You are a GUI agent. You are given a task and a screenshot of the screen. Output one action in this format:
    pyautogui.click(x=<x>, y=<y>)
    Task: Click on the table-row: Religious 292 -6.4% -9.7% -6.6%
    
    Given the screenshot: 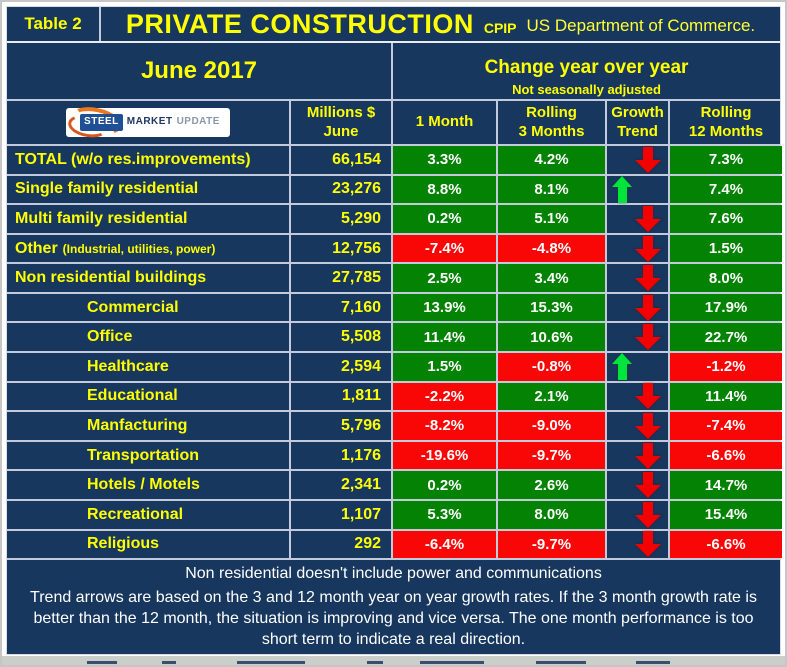 What is the action you would take?
    pyautogui.click(x=394, y=545)
    